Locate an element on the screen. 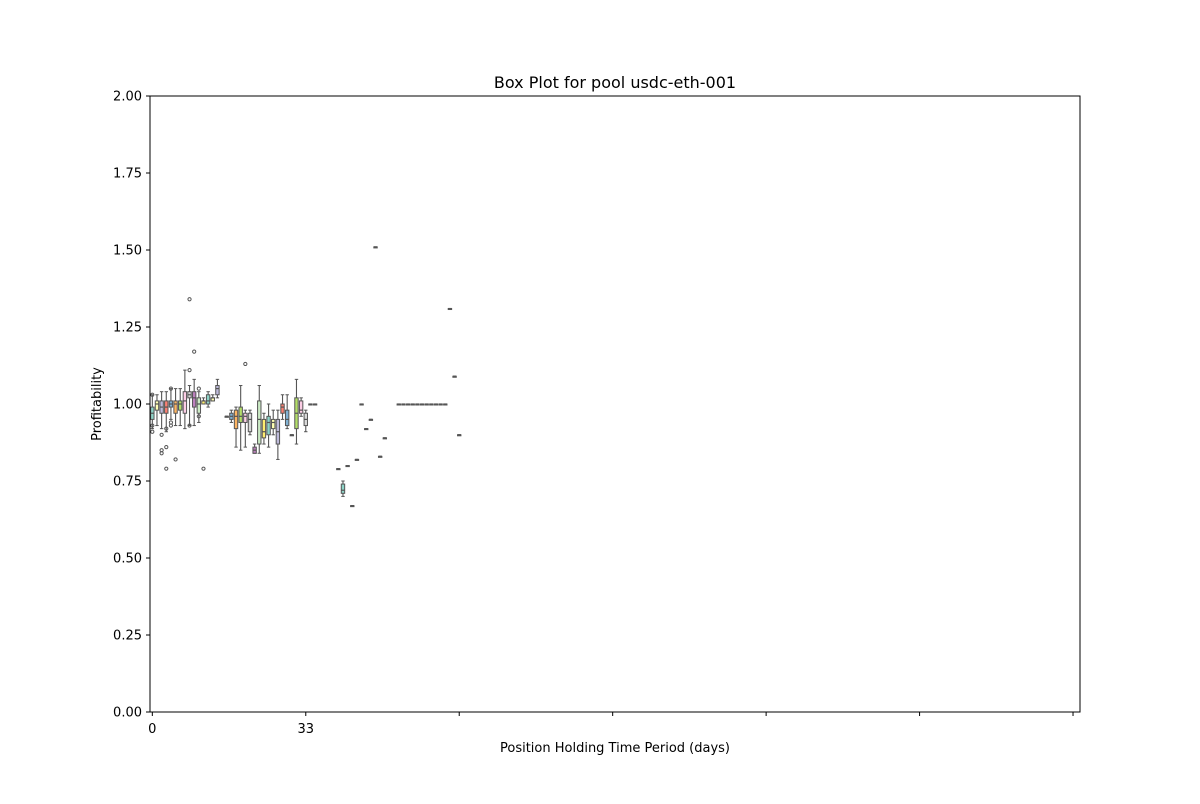 Image resolution: width=1200 pixels, height=804 pixels. y-tick-label: 1.00 is located at coordinates (127, 405).